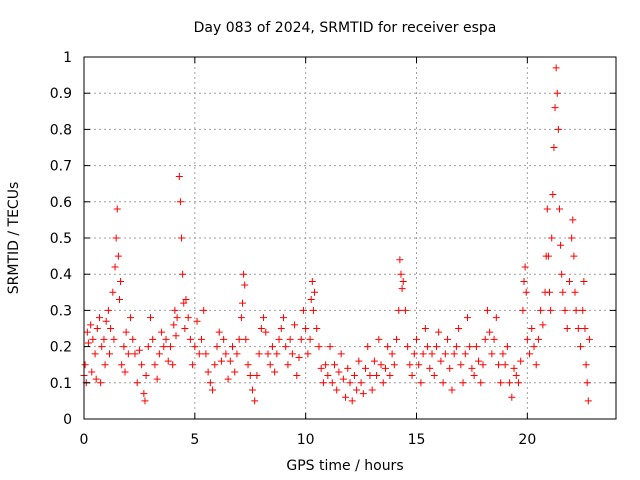 The height and width of the screenshot is (480, 640). Describe the element at coordinates (61, 94) in the screenshot. I see `y-tick-label: 0.9` at that location.